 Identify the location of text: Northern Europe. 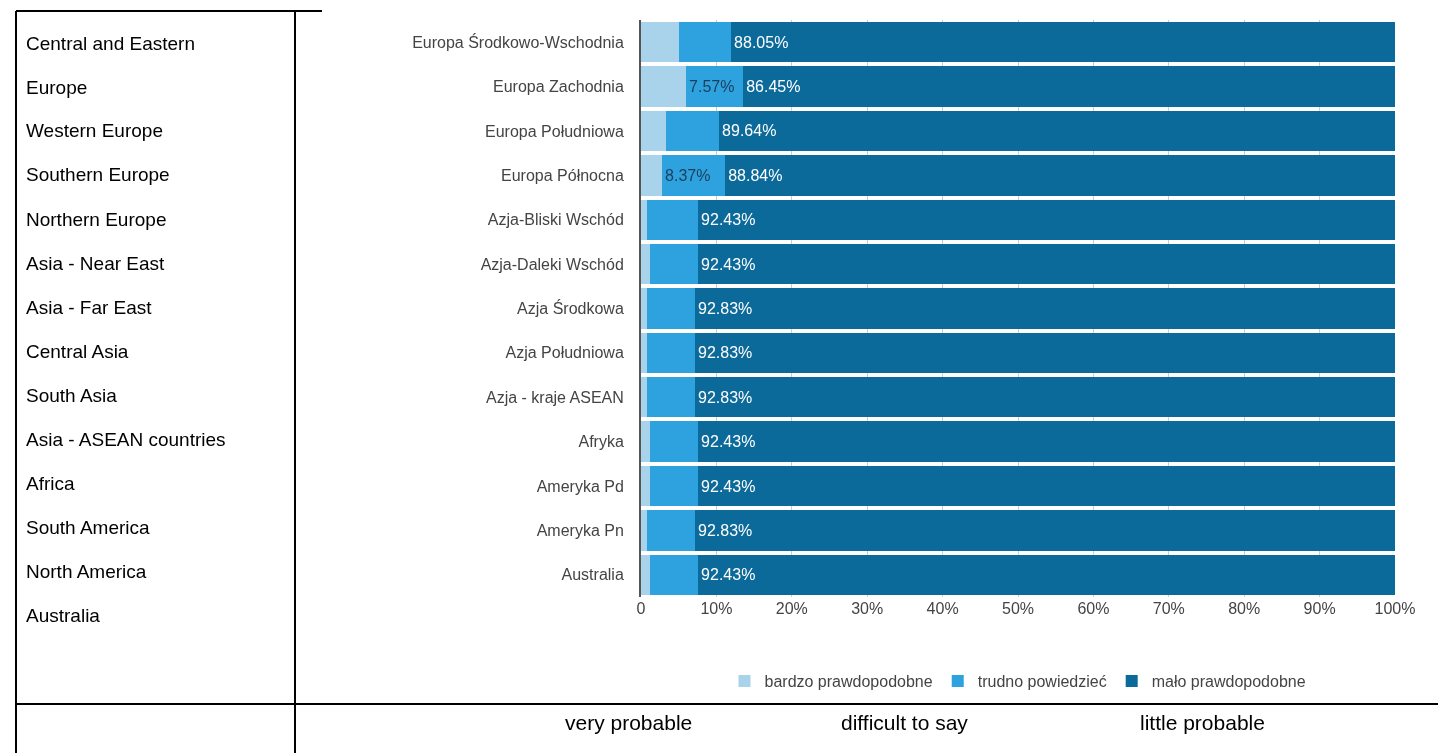
(96, 219).